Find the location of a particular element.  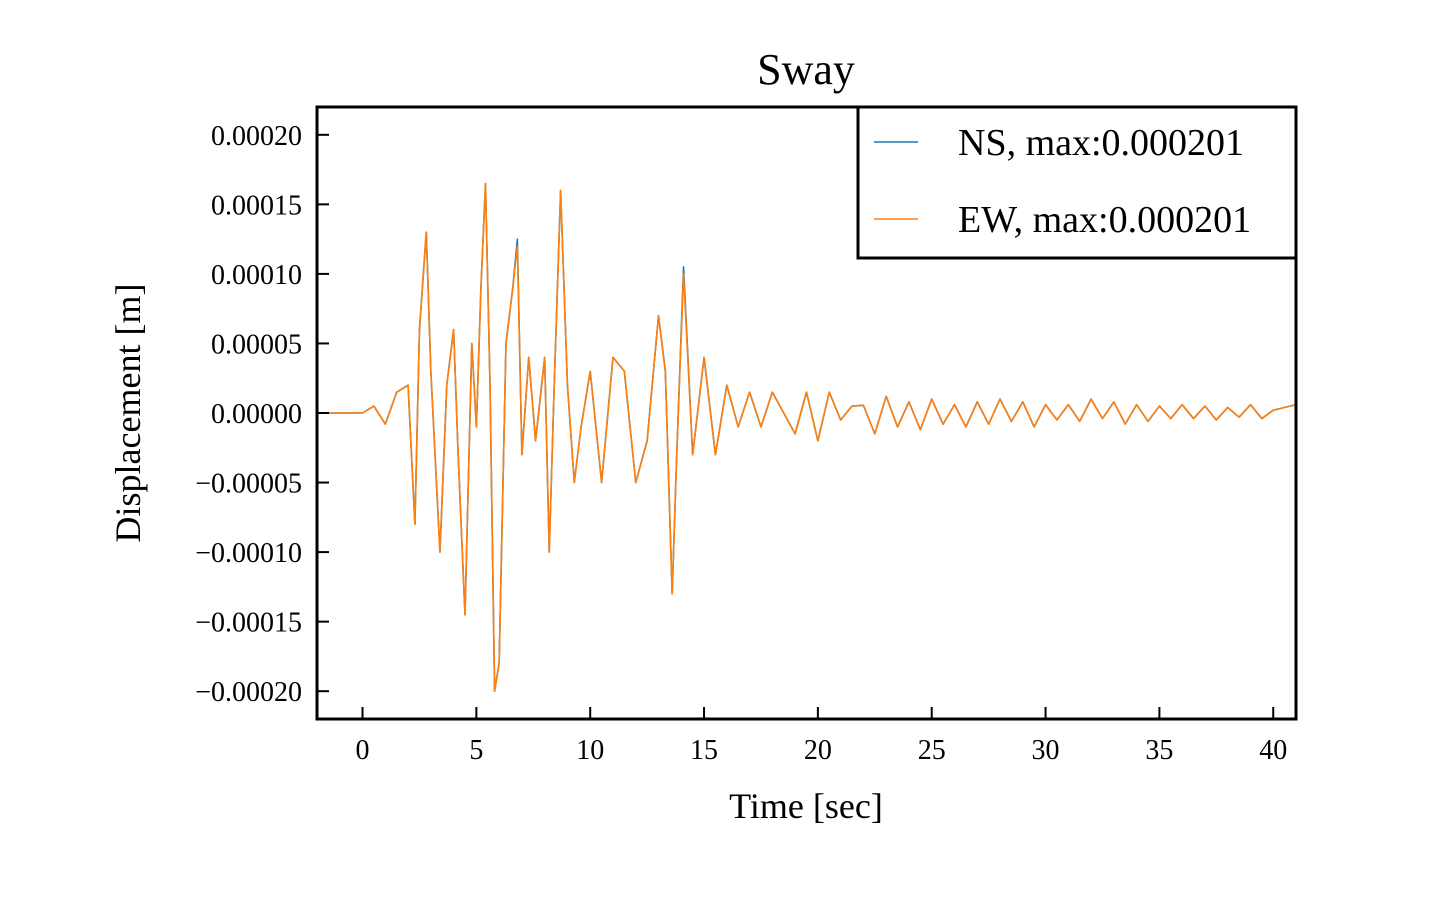

y-tick-label: −0.00010 is located at coordinates (248, 553).